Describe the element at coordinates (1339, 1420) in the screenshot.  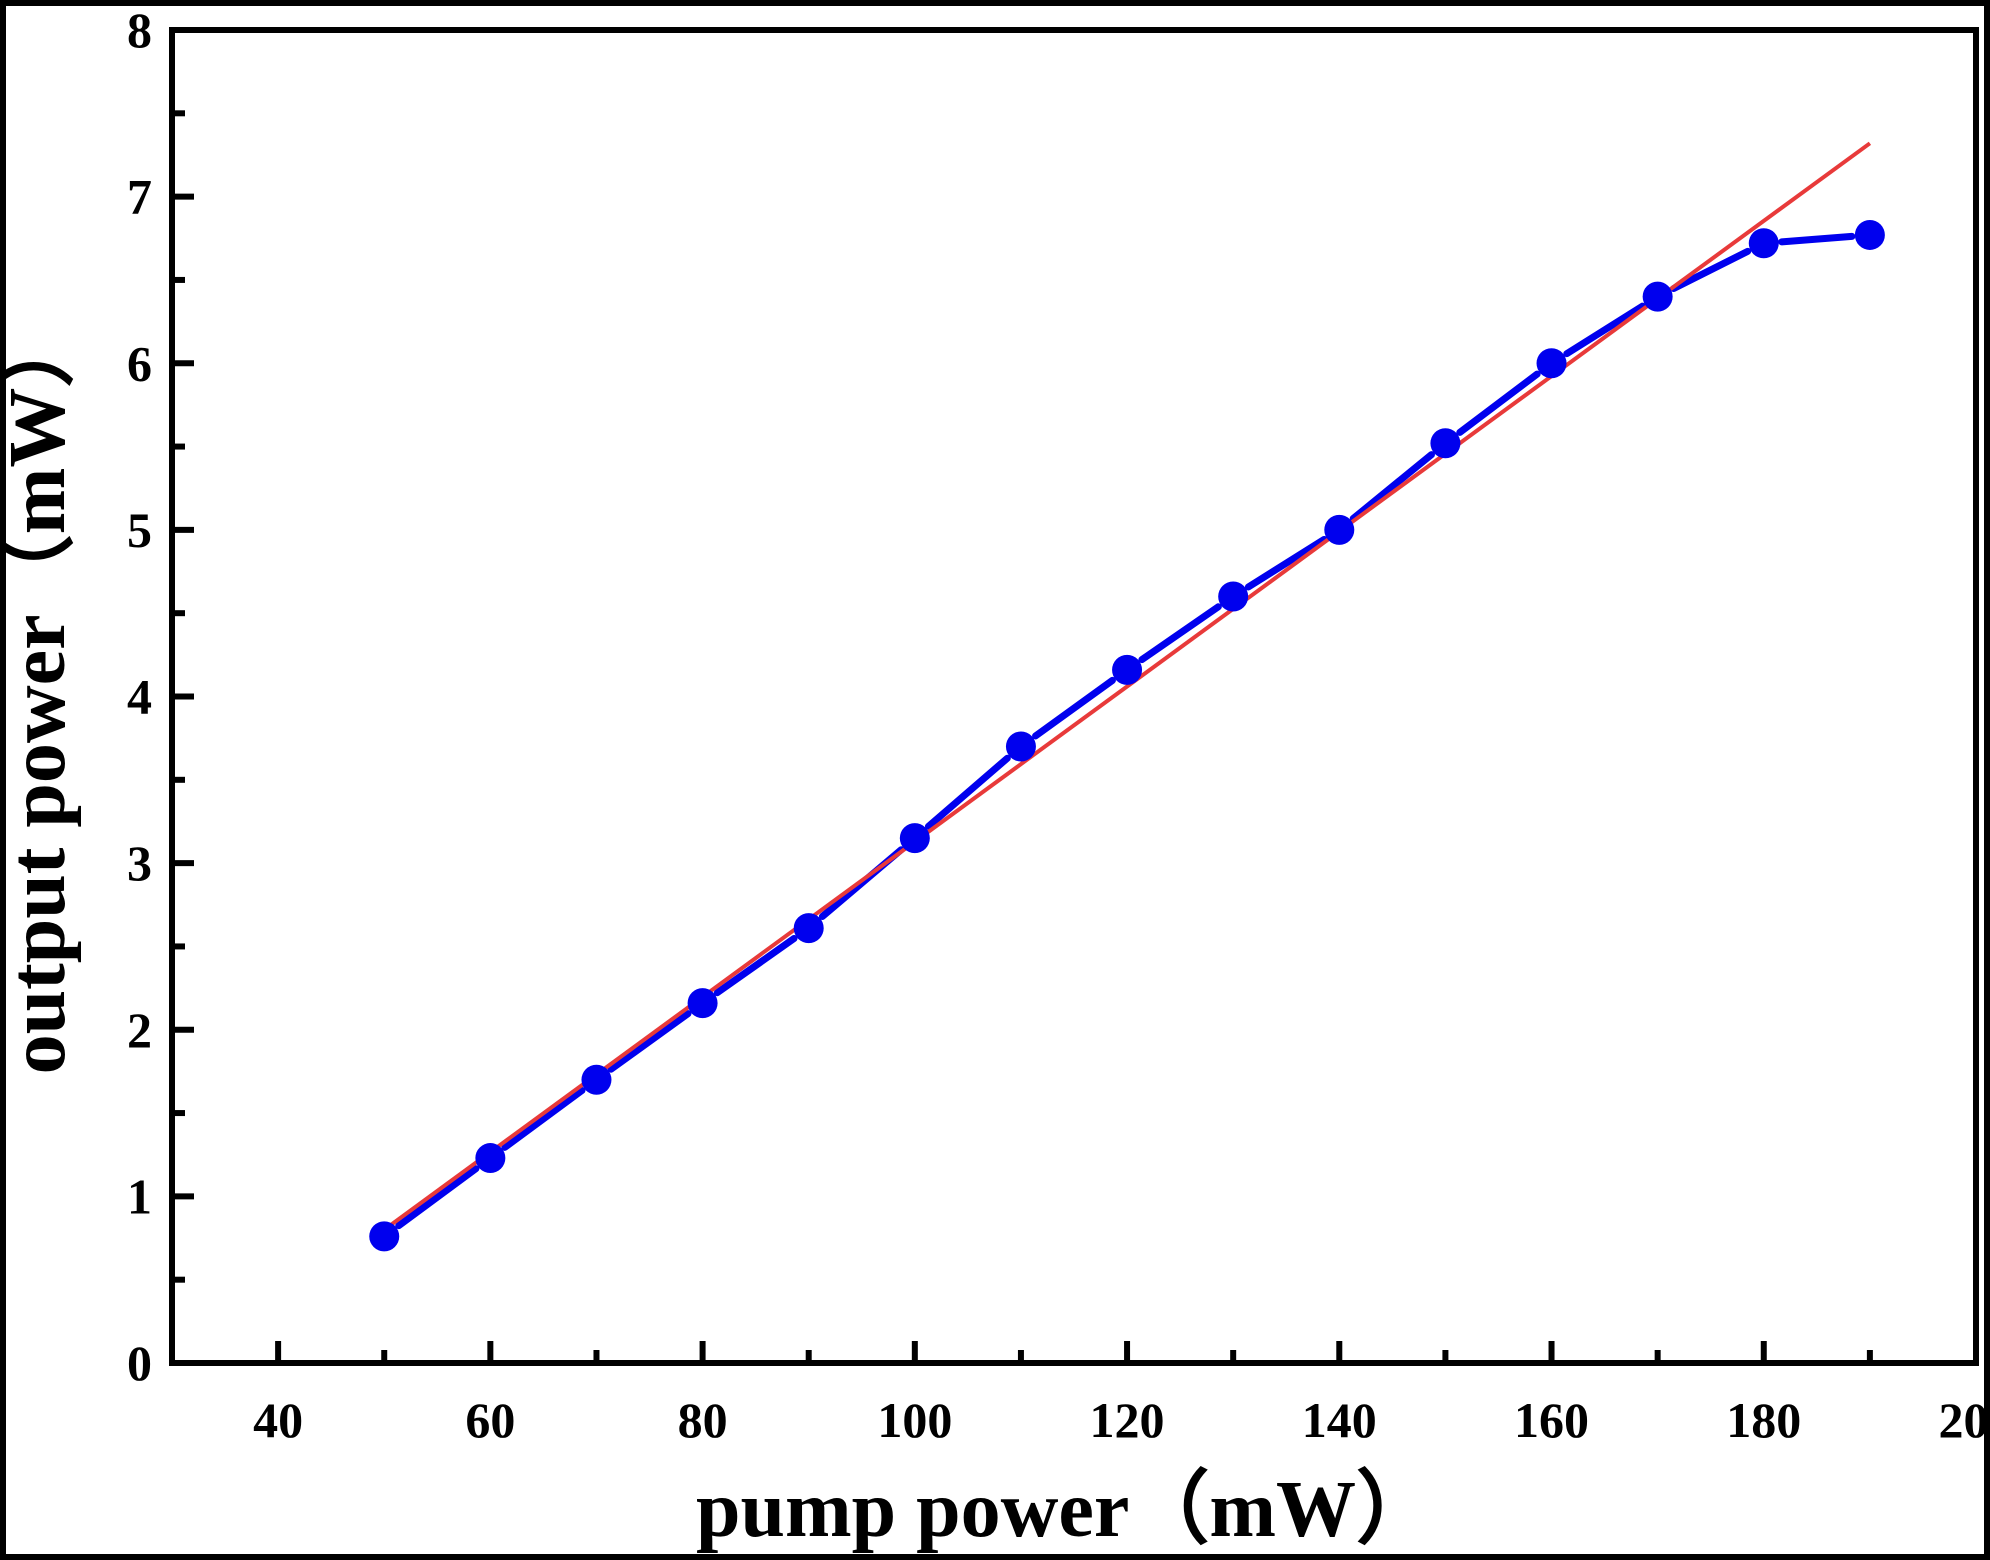
I see `x-tick-label: 140` at that location.